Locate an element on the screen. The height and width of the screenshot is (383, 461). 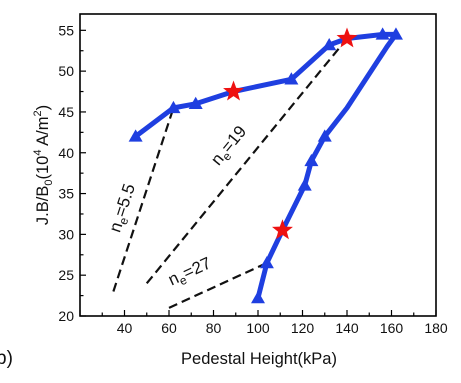
x-tick-label: 120 is located at coordinates (303, 328).